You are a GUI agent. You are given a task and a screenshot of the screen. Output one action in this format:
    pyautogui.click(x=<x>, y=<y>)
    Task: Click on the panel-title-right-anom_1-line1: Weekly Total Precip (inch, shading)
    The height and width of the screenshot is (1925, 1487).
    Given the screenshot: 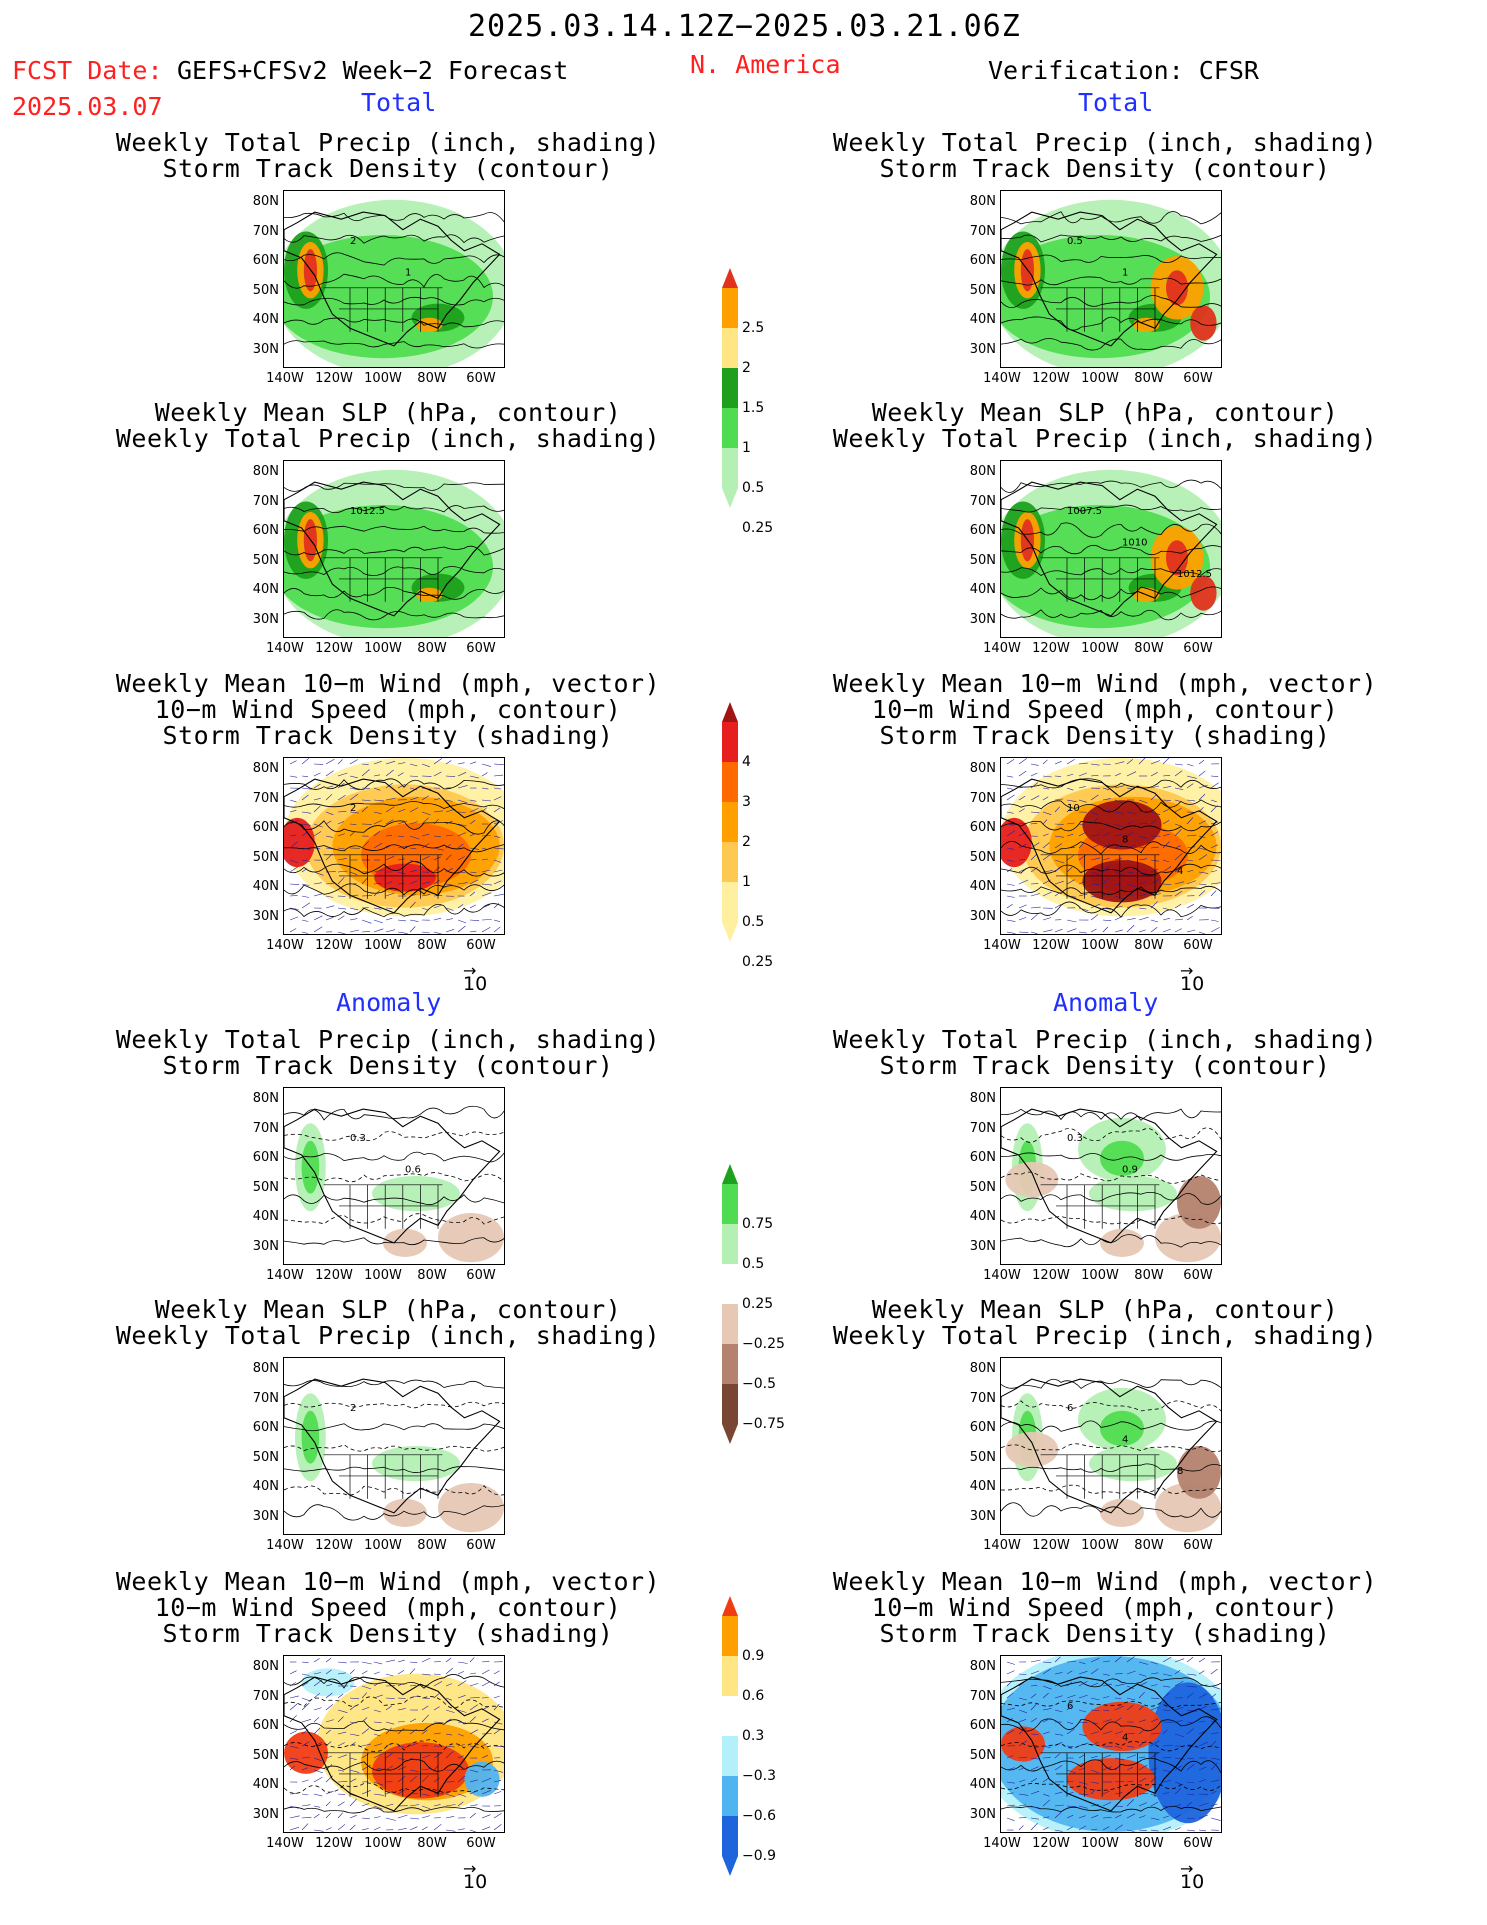 What is the action you would take?
    pyautogui.click(x=1105, y=1039)
    